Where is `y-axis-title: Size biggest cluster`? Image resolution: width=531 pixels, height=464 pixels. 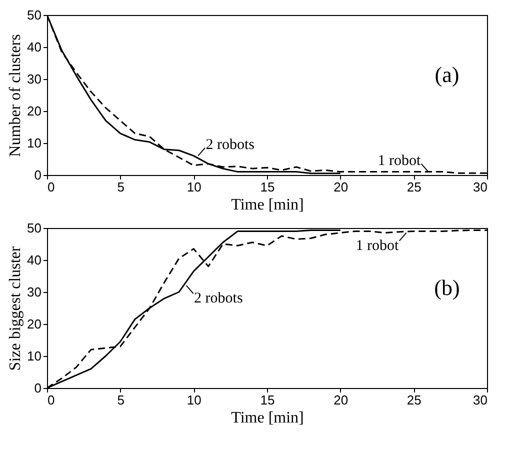 y-axis-title: Size biggest cluster is located at coordinates (15, 308).